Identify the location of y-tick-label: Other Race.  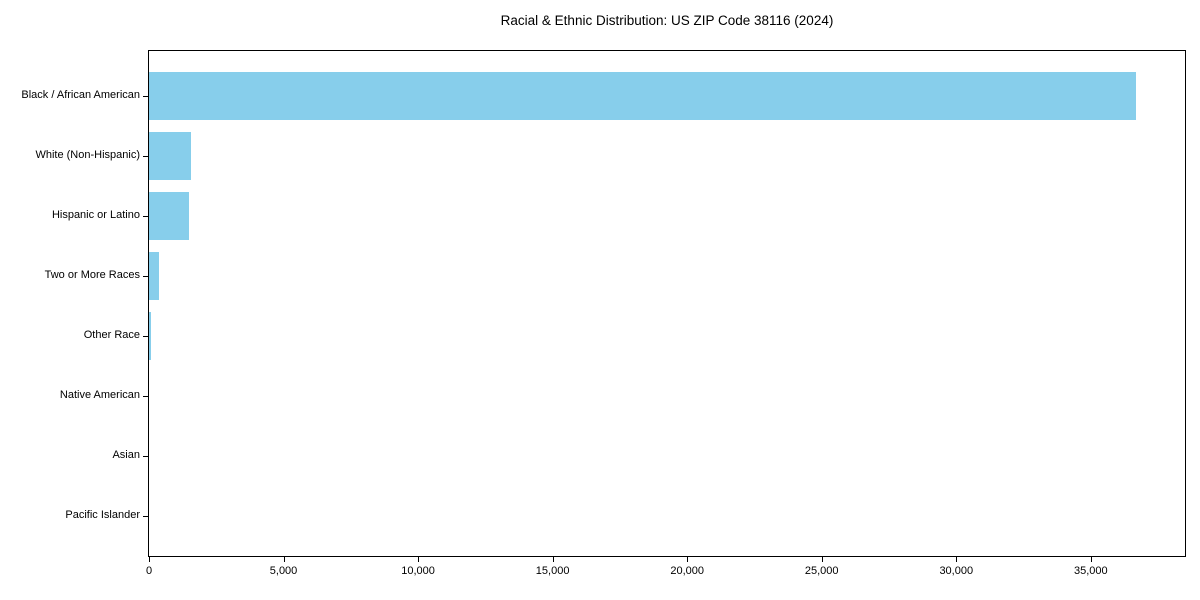
(111, 335).